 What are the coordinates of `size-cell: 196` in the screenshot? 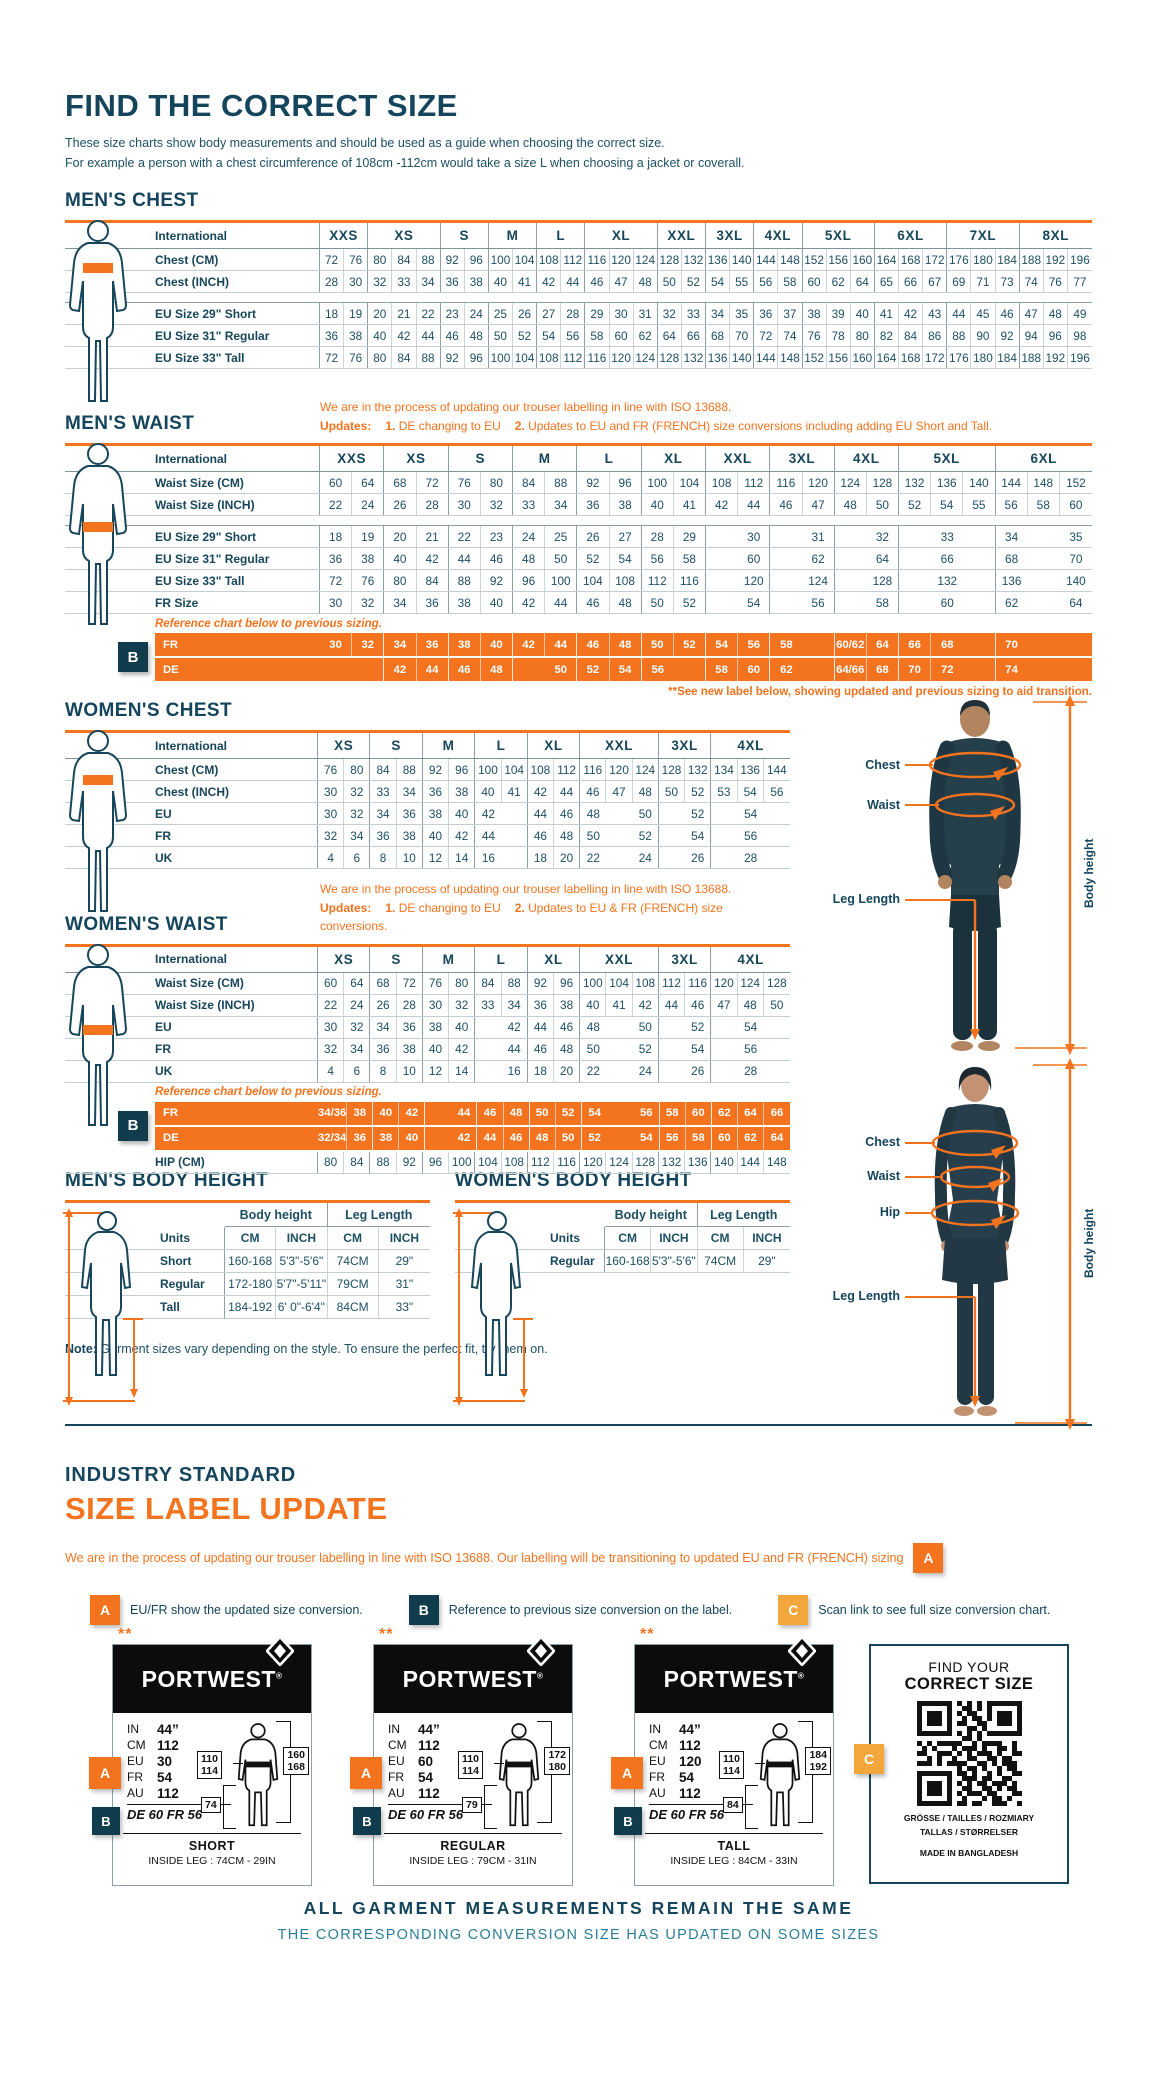 It's located at (1080, 259).